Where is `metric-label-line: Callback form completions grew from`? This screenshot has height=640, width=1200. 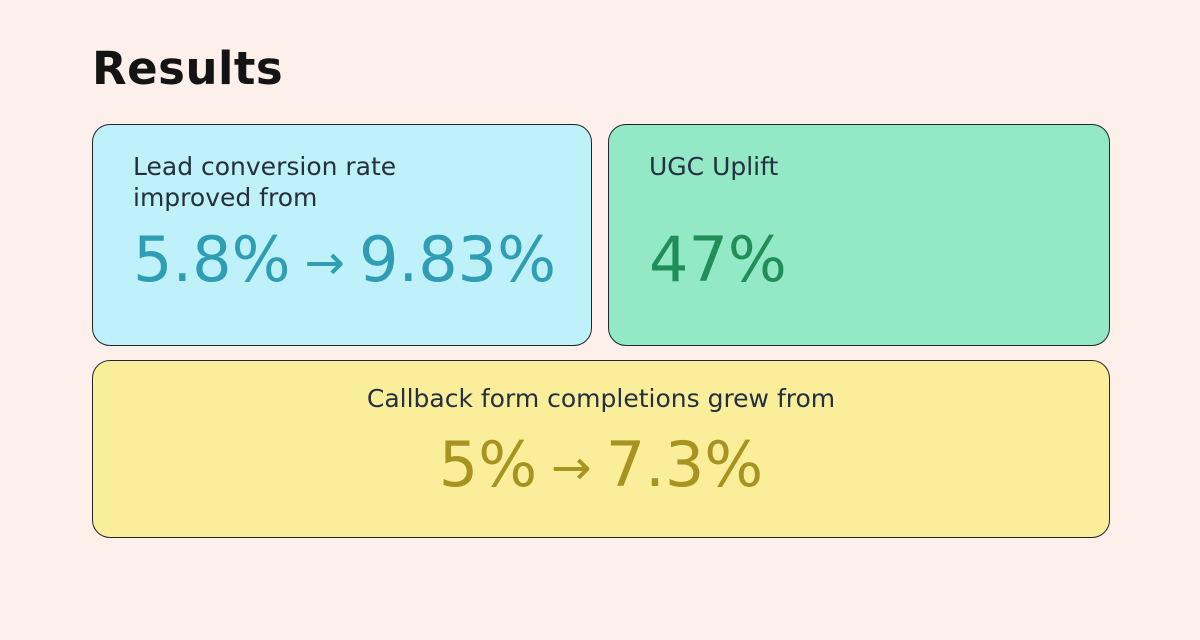 metric-label-line: Callback form completions grew from is located at coordinates (601, 398).